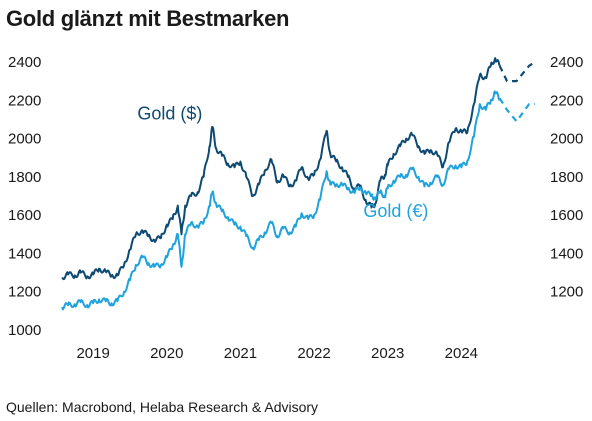 This screenshot has height=421, width=592. I want to click on forecast-line-usd, so click(517, 72).